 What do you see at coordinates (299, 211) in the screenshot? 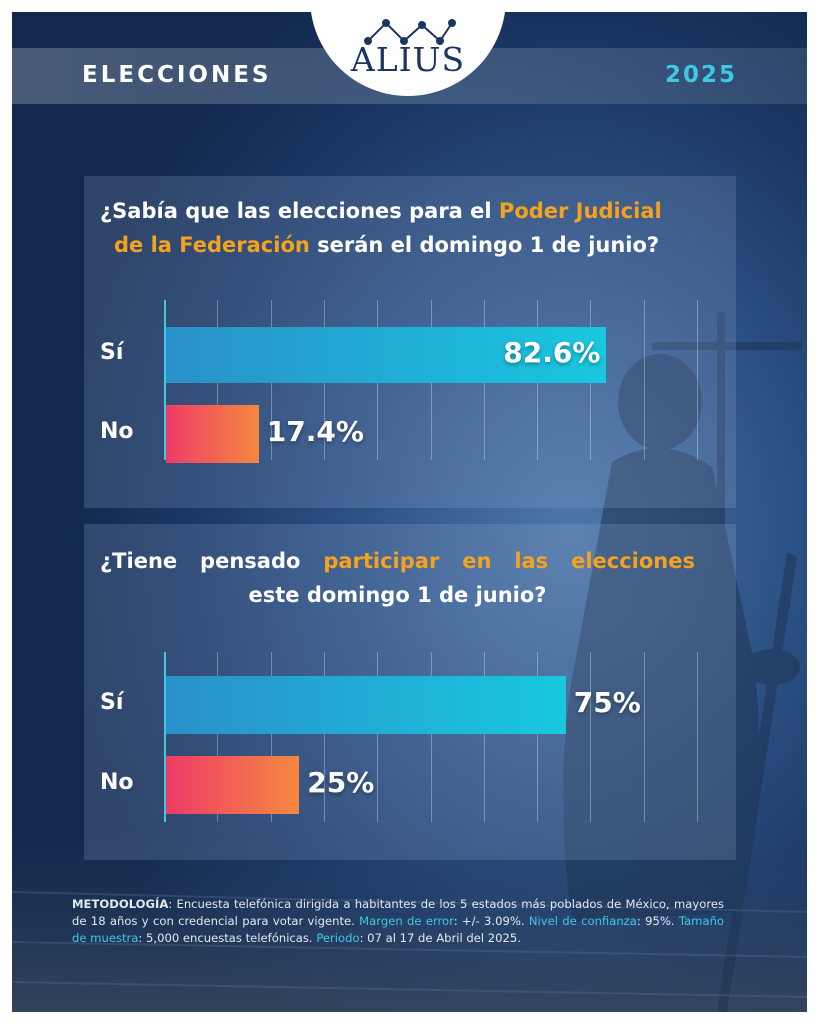
I see `question-1-text: ¿Sabía que las elecciones para el` at bounding box center [299, 211].